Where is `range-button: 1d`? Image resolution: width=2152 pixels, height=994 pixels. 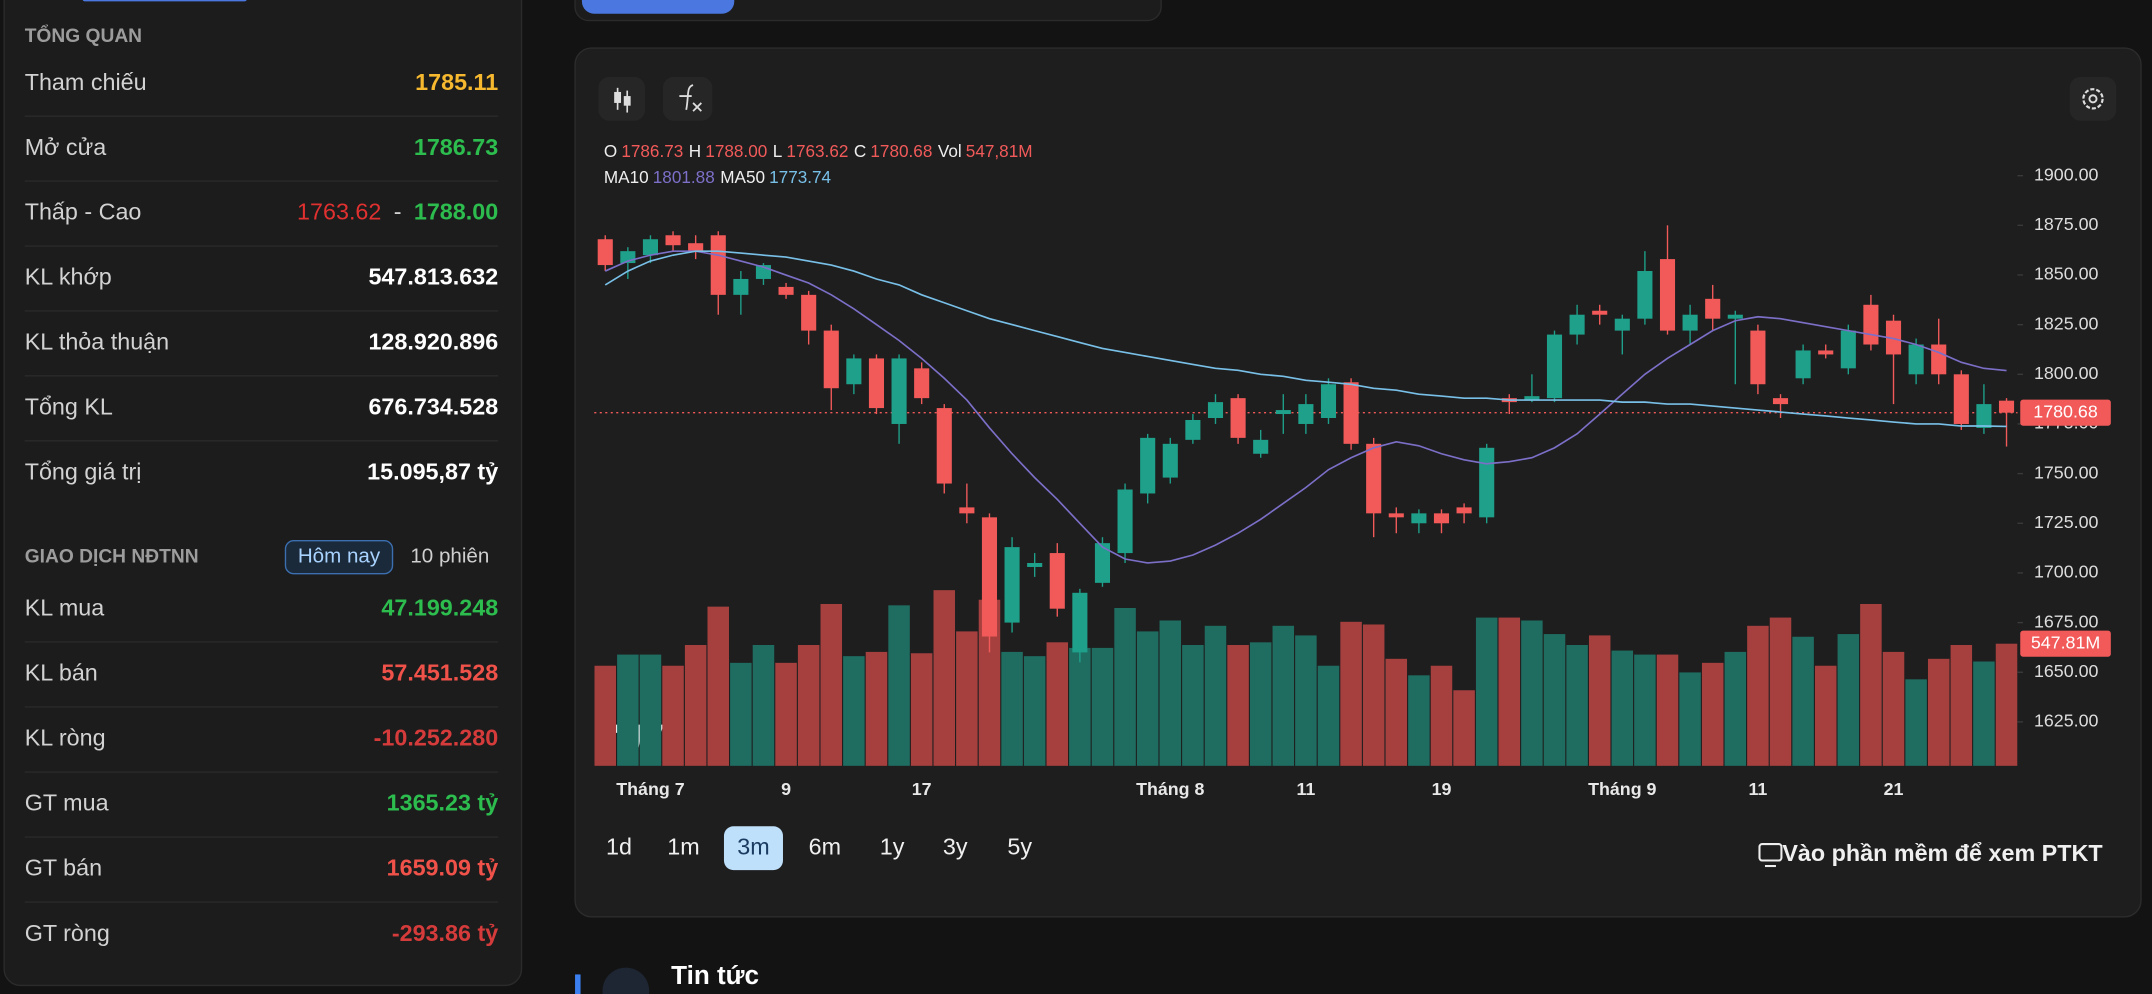
range-button: 1d is located at coordinates (619, 846).